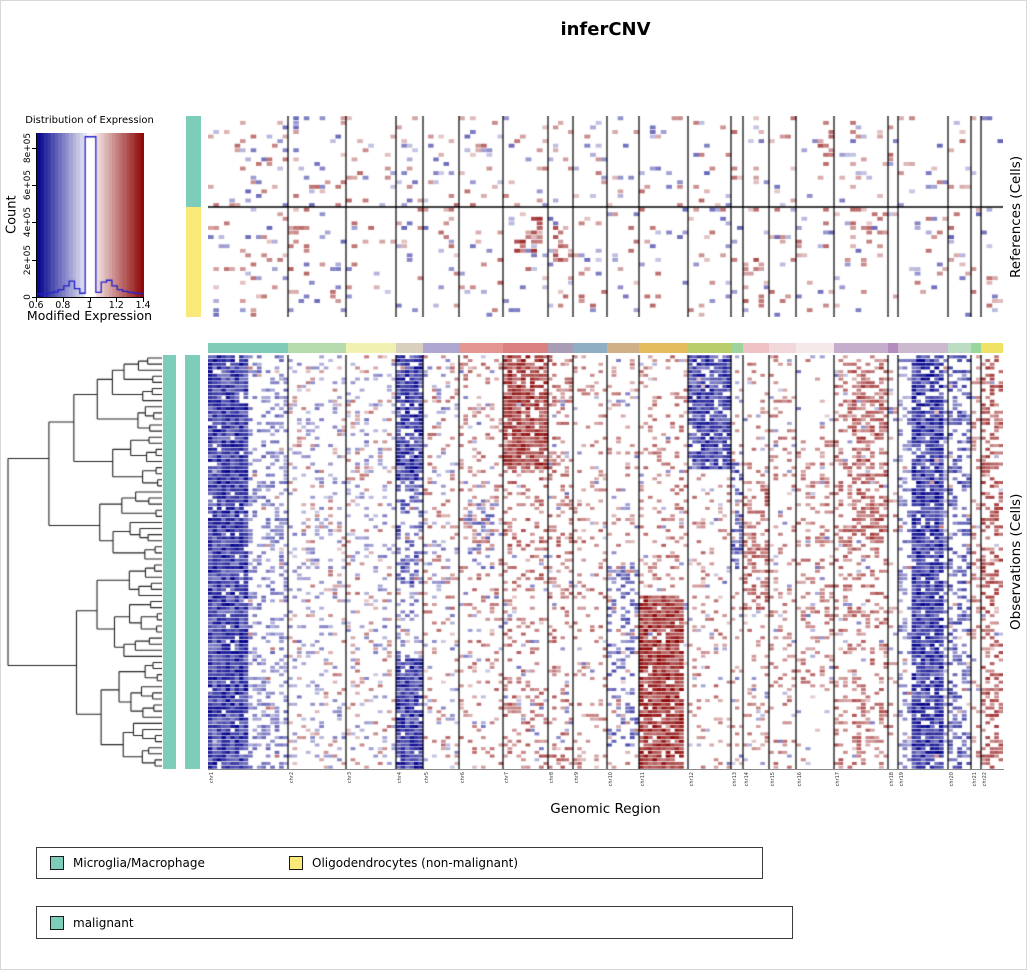  Describe the element at coordinates (463, 778) in the screenshot. I see `chr-axis-label: chr6` at that location.